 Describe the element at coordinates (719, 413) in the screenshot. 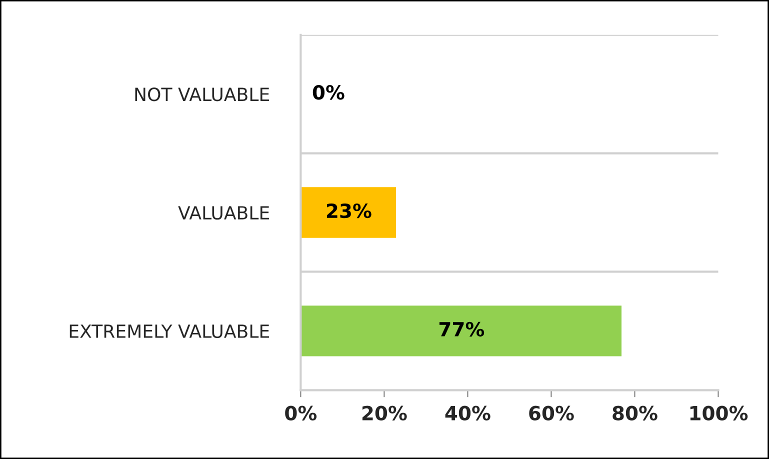

I see `x-tick-label: 100%` at that location.